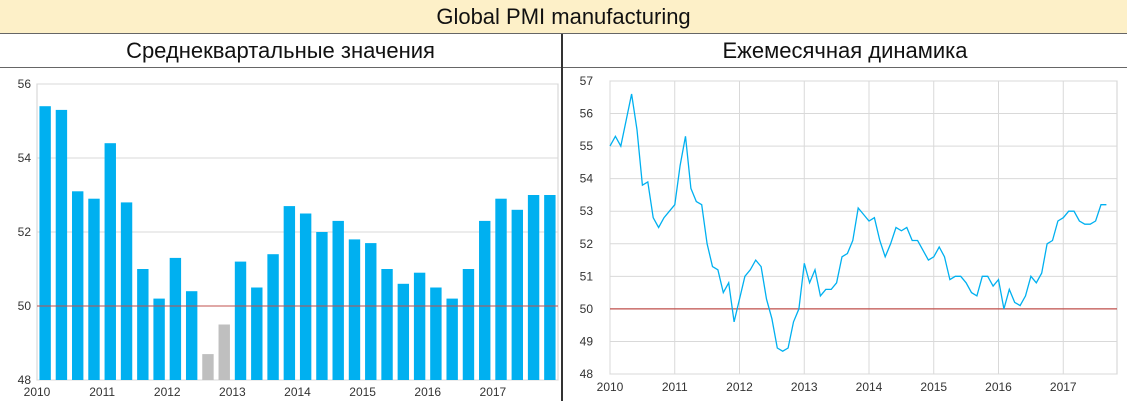  Describe the element at coordinates (587, 146) in the screenshot. I see `y-tick-label: 55` at that location.